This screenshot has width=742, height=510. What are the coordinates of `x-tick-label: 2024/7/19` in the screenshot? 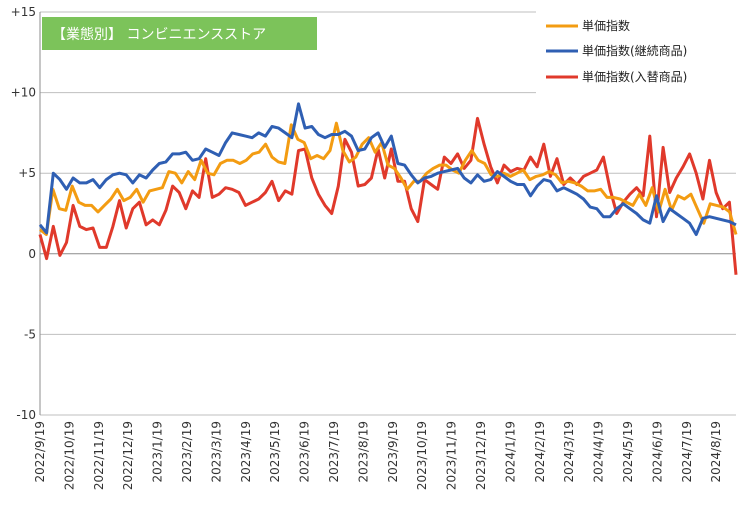 It's located at (687, 452).